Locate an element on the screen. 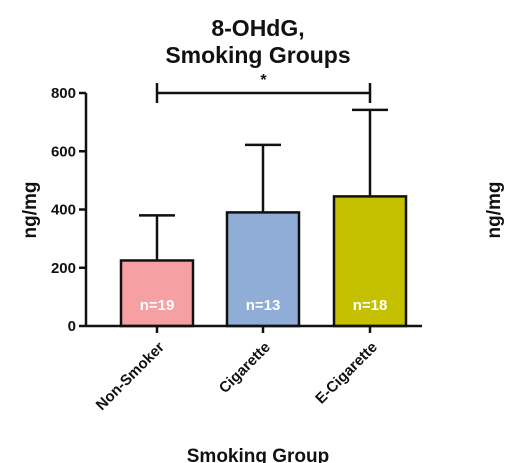  significance-bracket: * is located at coordinates (263, 87).